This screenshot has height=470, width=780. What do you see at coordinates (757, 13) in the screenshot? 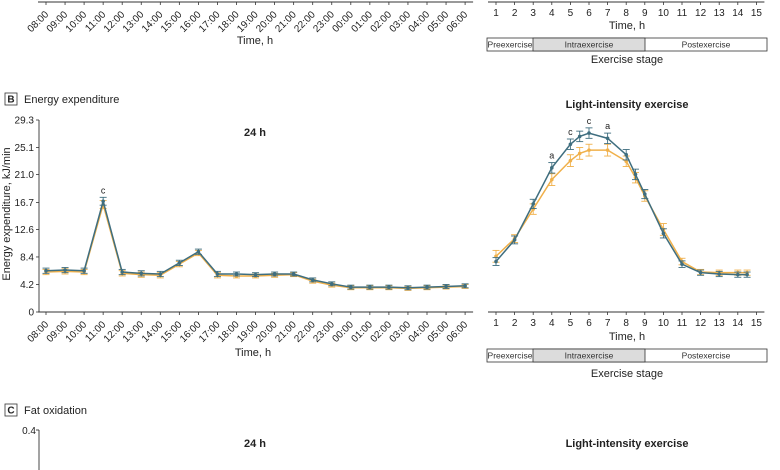
I see `top-right-x-tick-label: 15` at bounding box center [757, 13].